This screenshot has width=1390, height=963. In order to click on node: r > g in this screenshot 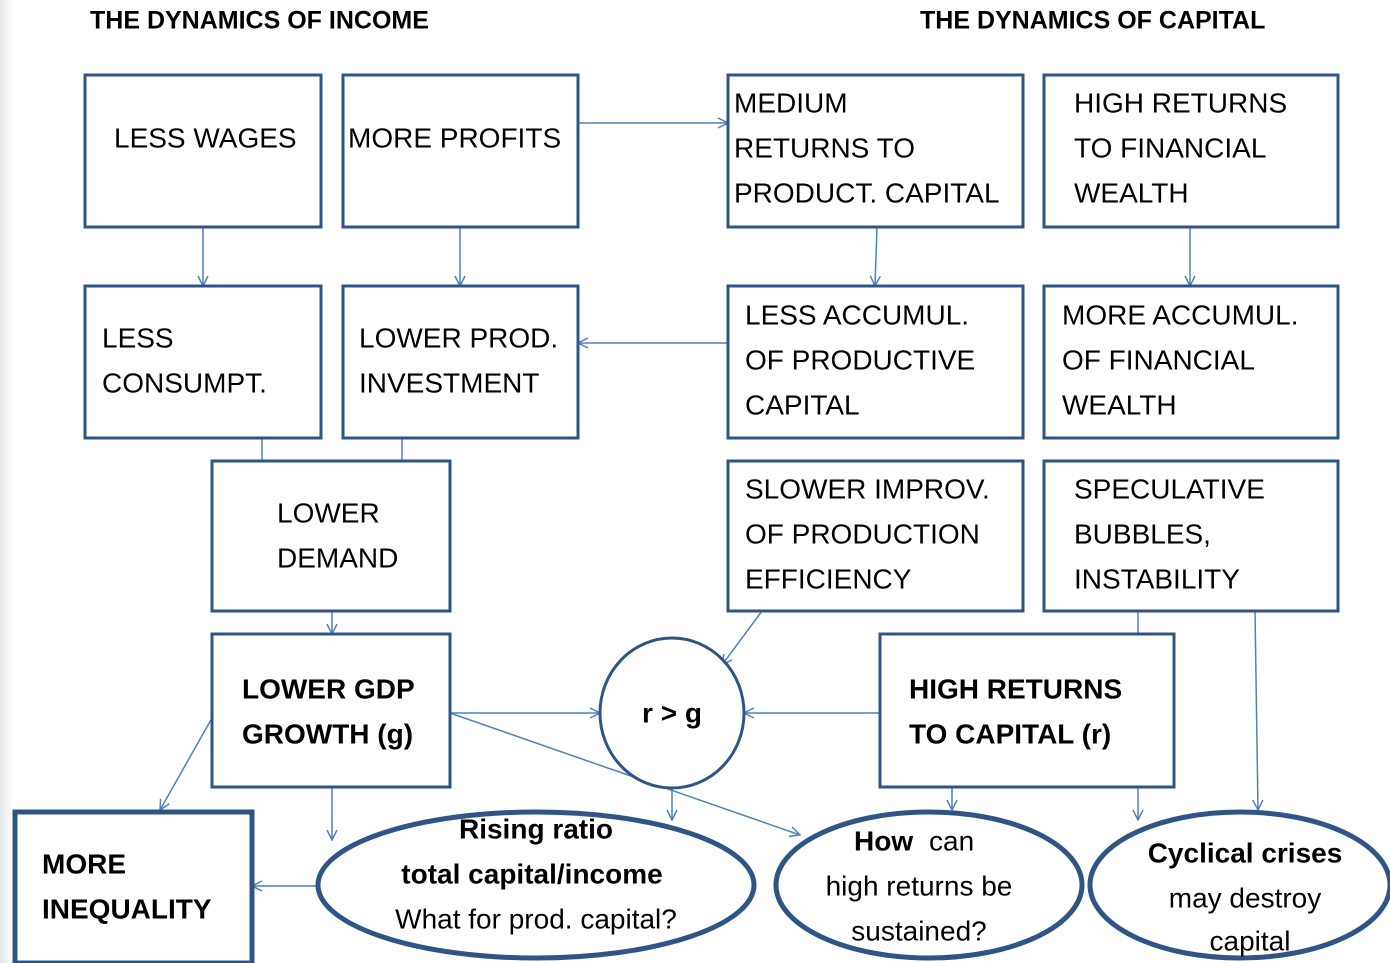, I will do `click(672, 713)`.